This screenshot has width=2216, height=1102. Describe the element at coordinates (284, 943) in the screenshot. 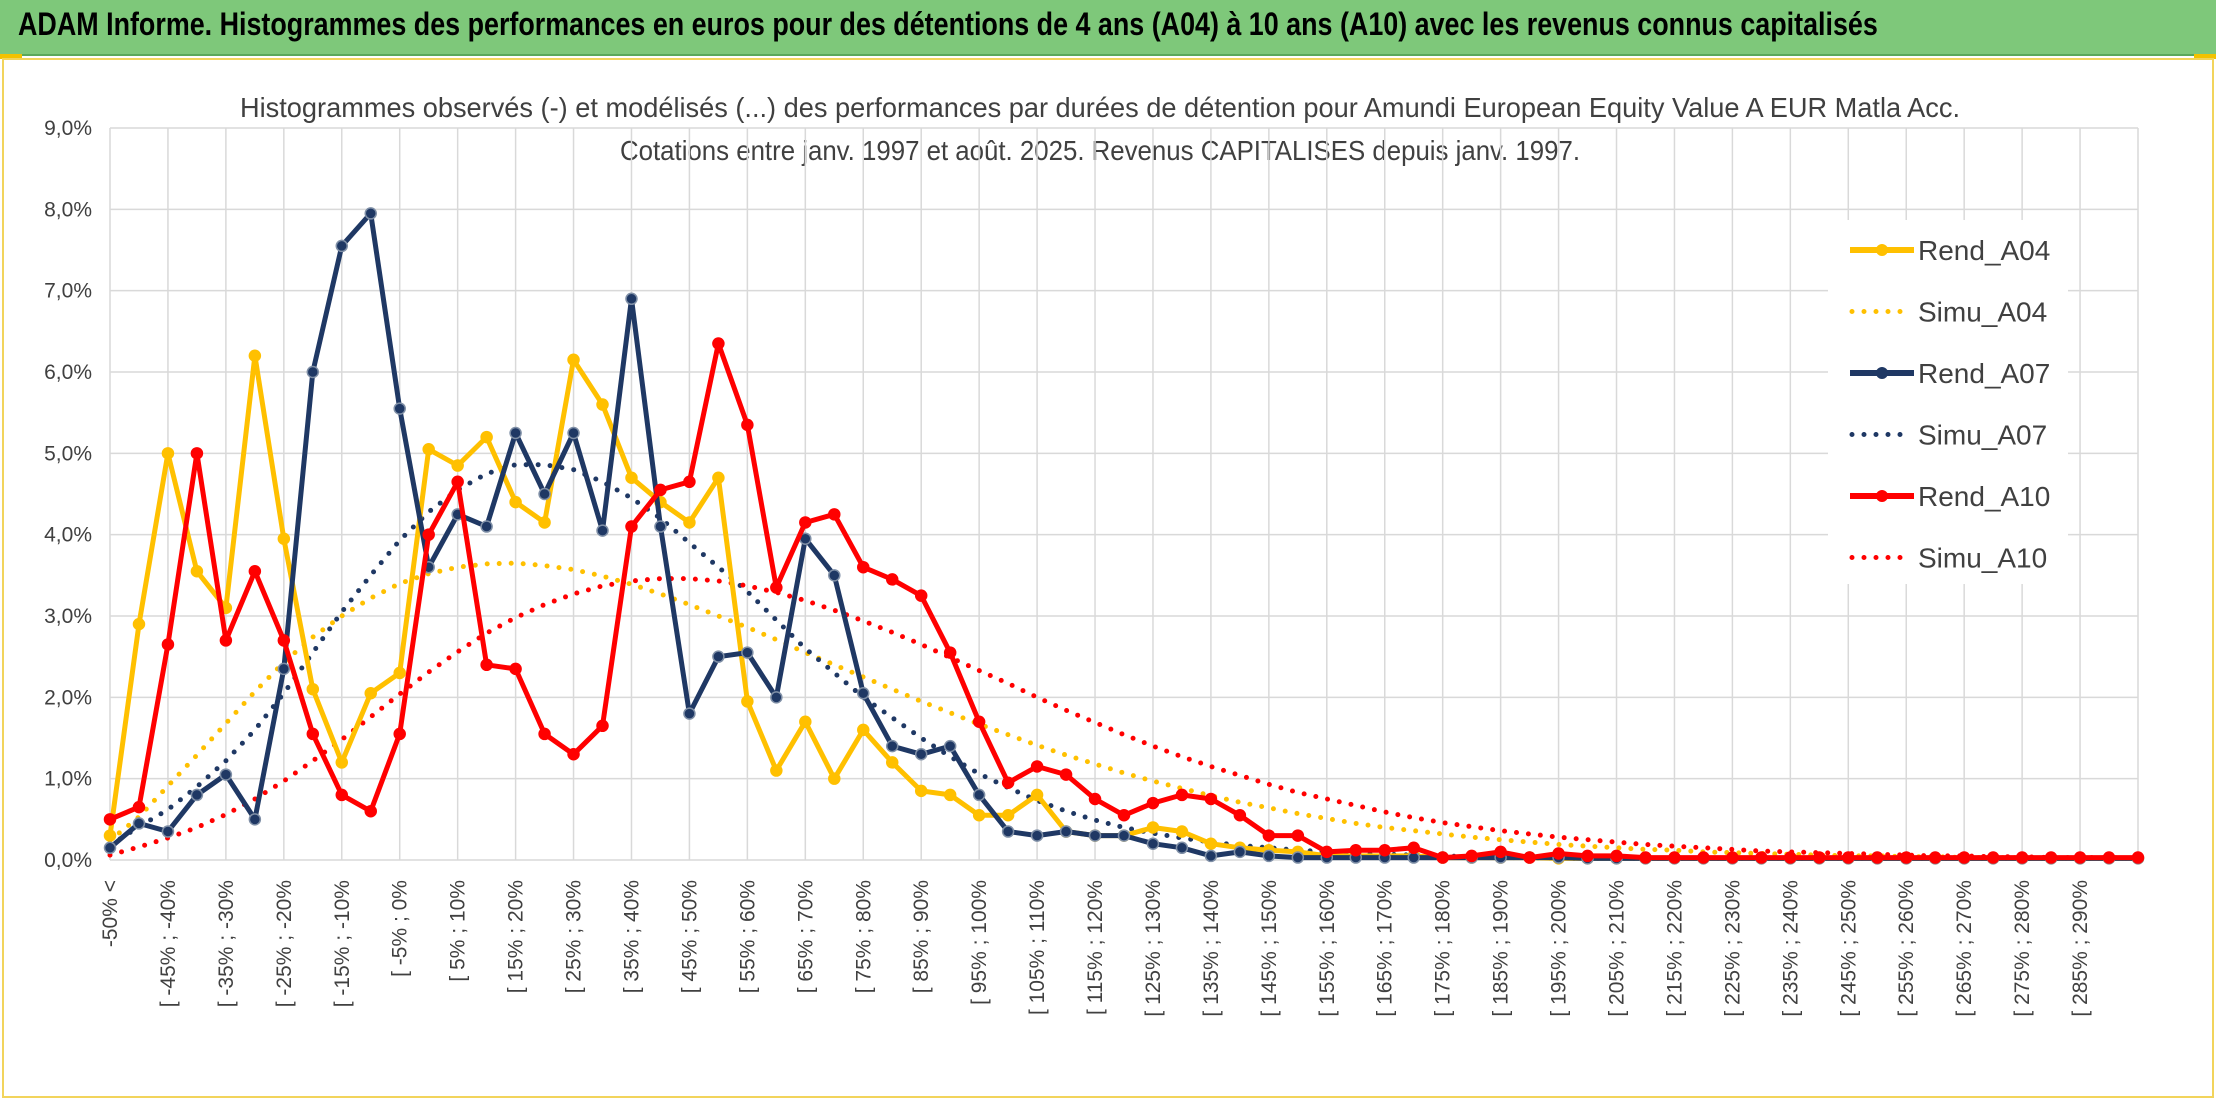

I see `x-tick-label: [ -25% ; -20%` at that location.